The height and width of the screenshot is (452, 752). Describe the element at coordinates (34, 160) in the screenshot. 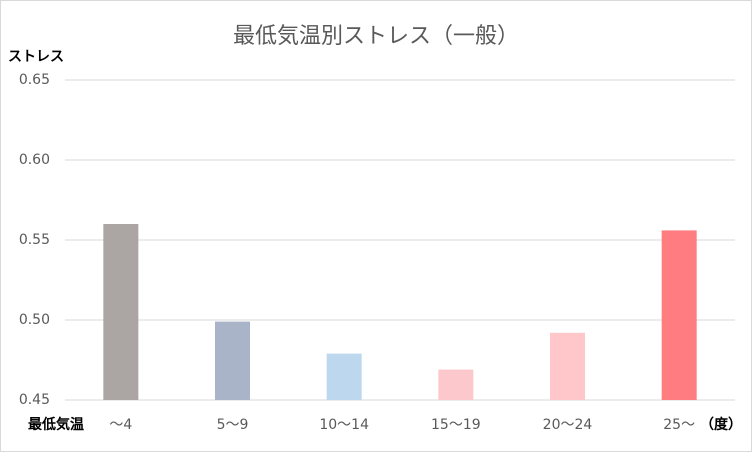

I see `y-tick-label: 0.60` at that location.